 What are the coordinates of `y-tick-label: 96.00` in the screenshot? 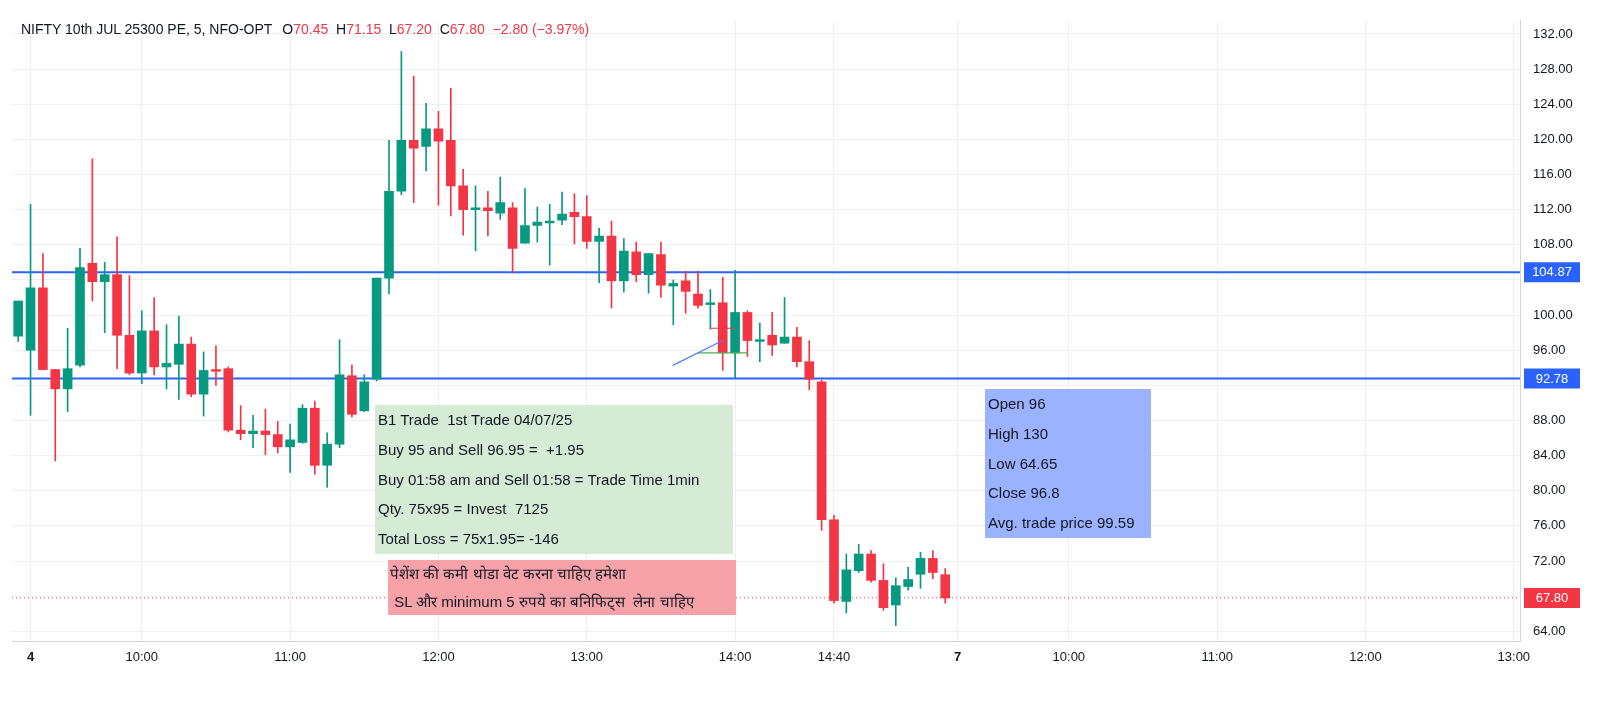 It's located at (1549, 349).